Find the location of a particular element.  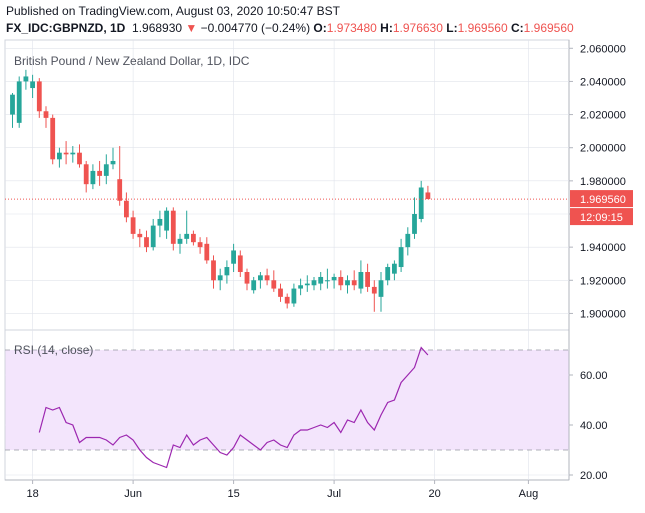

time-axis-ticks: 18 Jun 15 Jul 20 Aug is located at coordinates (282, 490).